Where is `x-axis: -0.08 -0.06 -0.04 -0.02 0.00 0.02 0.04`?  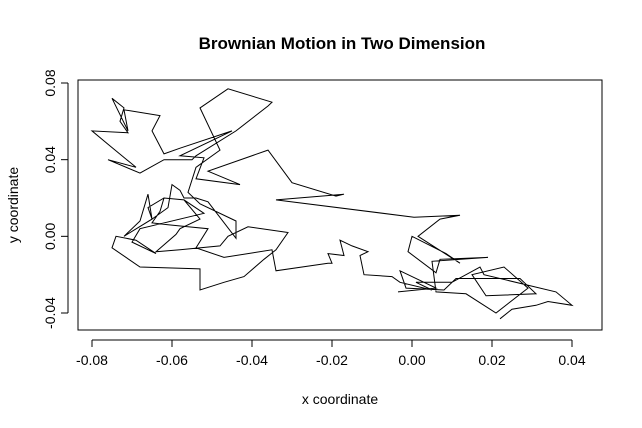 x-axis: -0.08 -0.06 -0.04 -0.02 0.00 0.02 0.04 is located at coordinates (331, 353).